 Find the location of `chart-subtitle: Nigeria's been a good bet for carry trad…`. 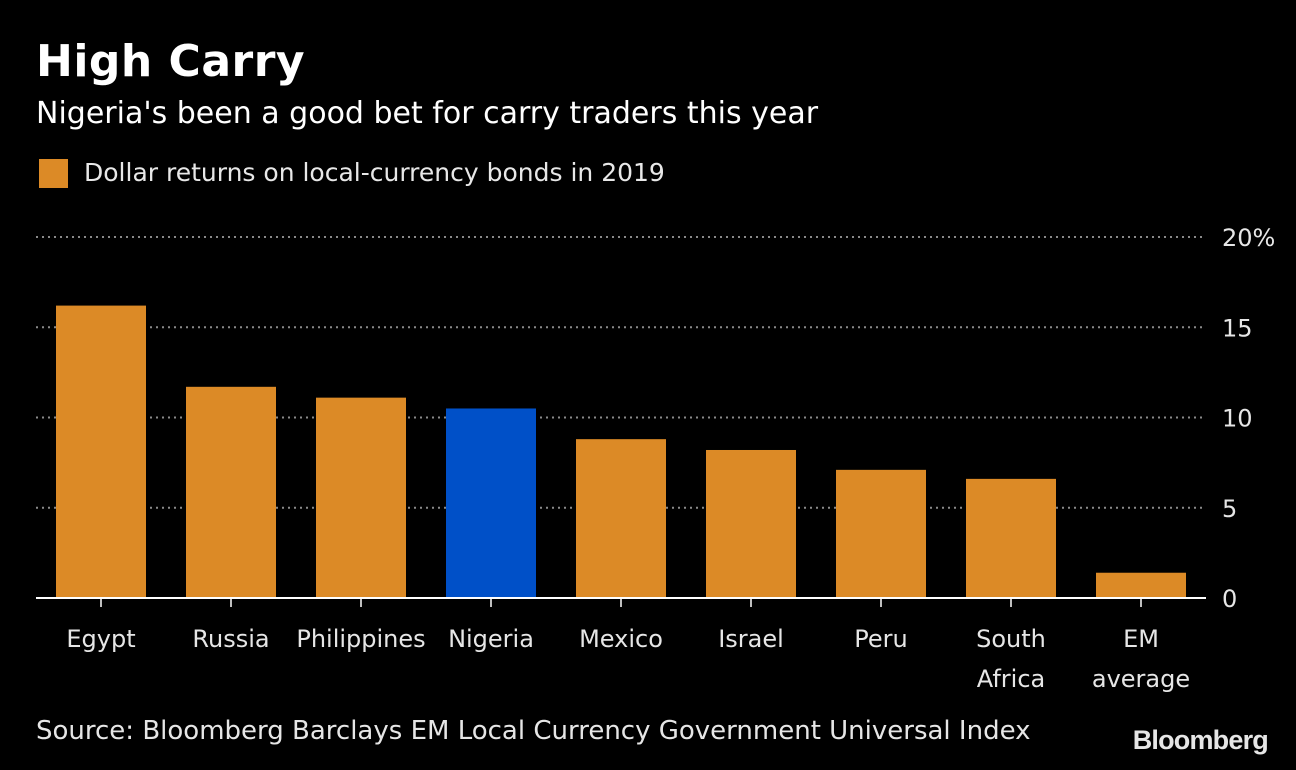

chart-subtitle: Nigeria's been a good bet for carry trad… is located at coordinates (427, 113).